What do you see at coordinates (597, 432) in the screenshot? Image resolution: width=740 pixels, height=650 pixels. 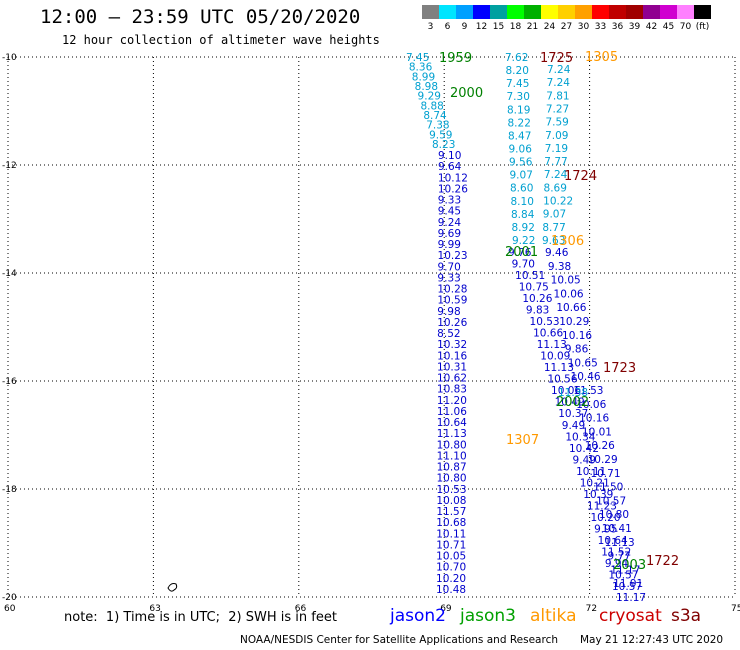 I see `swh-value: 10.01` at bounding box center [597, 432].